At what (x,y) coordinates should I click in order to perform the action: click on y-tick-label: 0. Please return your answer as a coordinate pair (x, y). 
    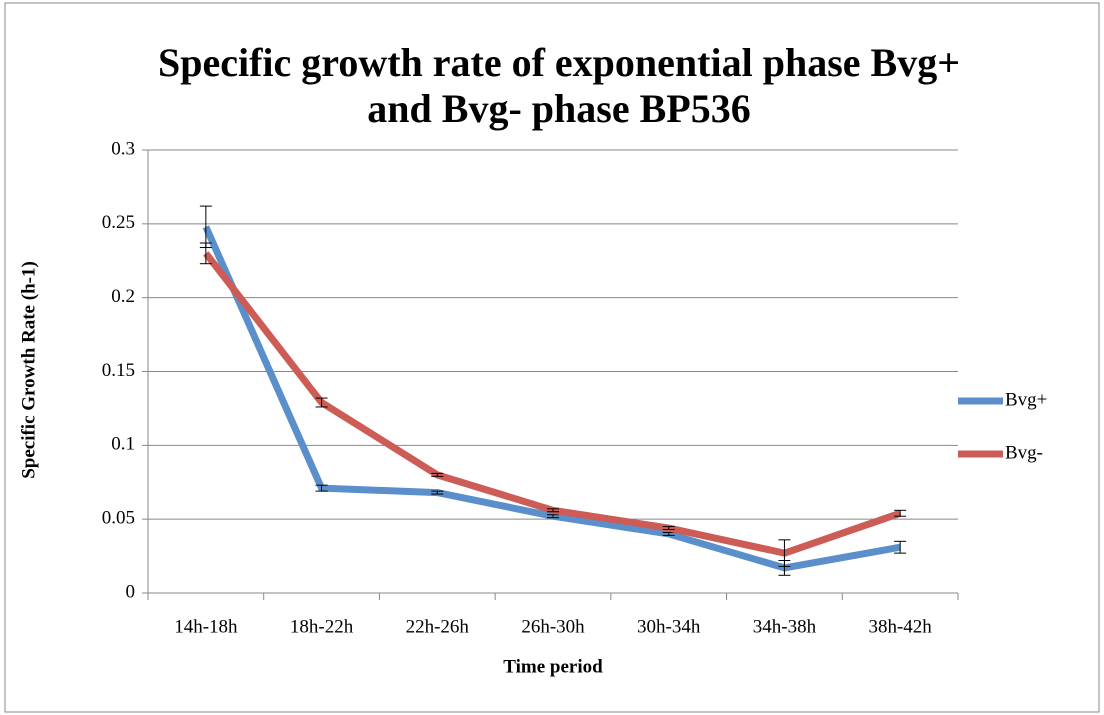
    Looking at the image, I should click on (131, 591).